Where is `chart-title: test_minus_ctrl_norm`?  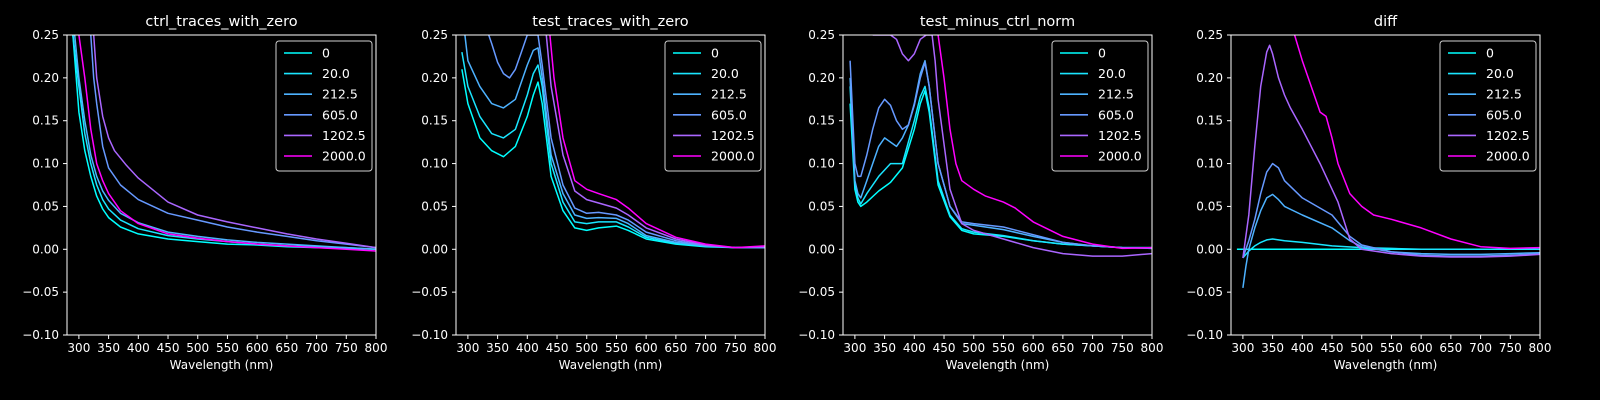 chart-title: test_minus_ctrl_norm is located at coordinates (997, 22).